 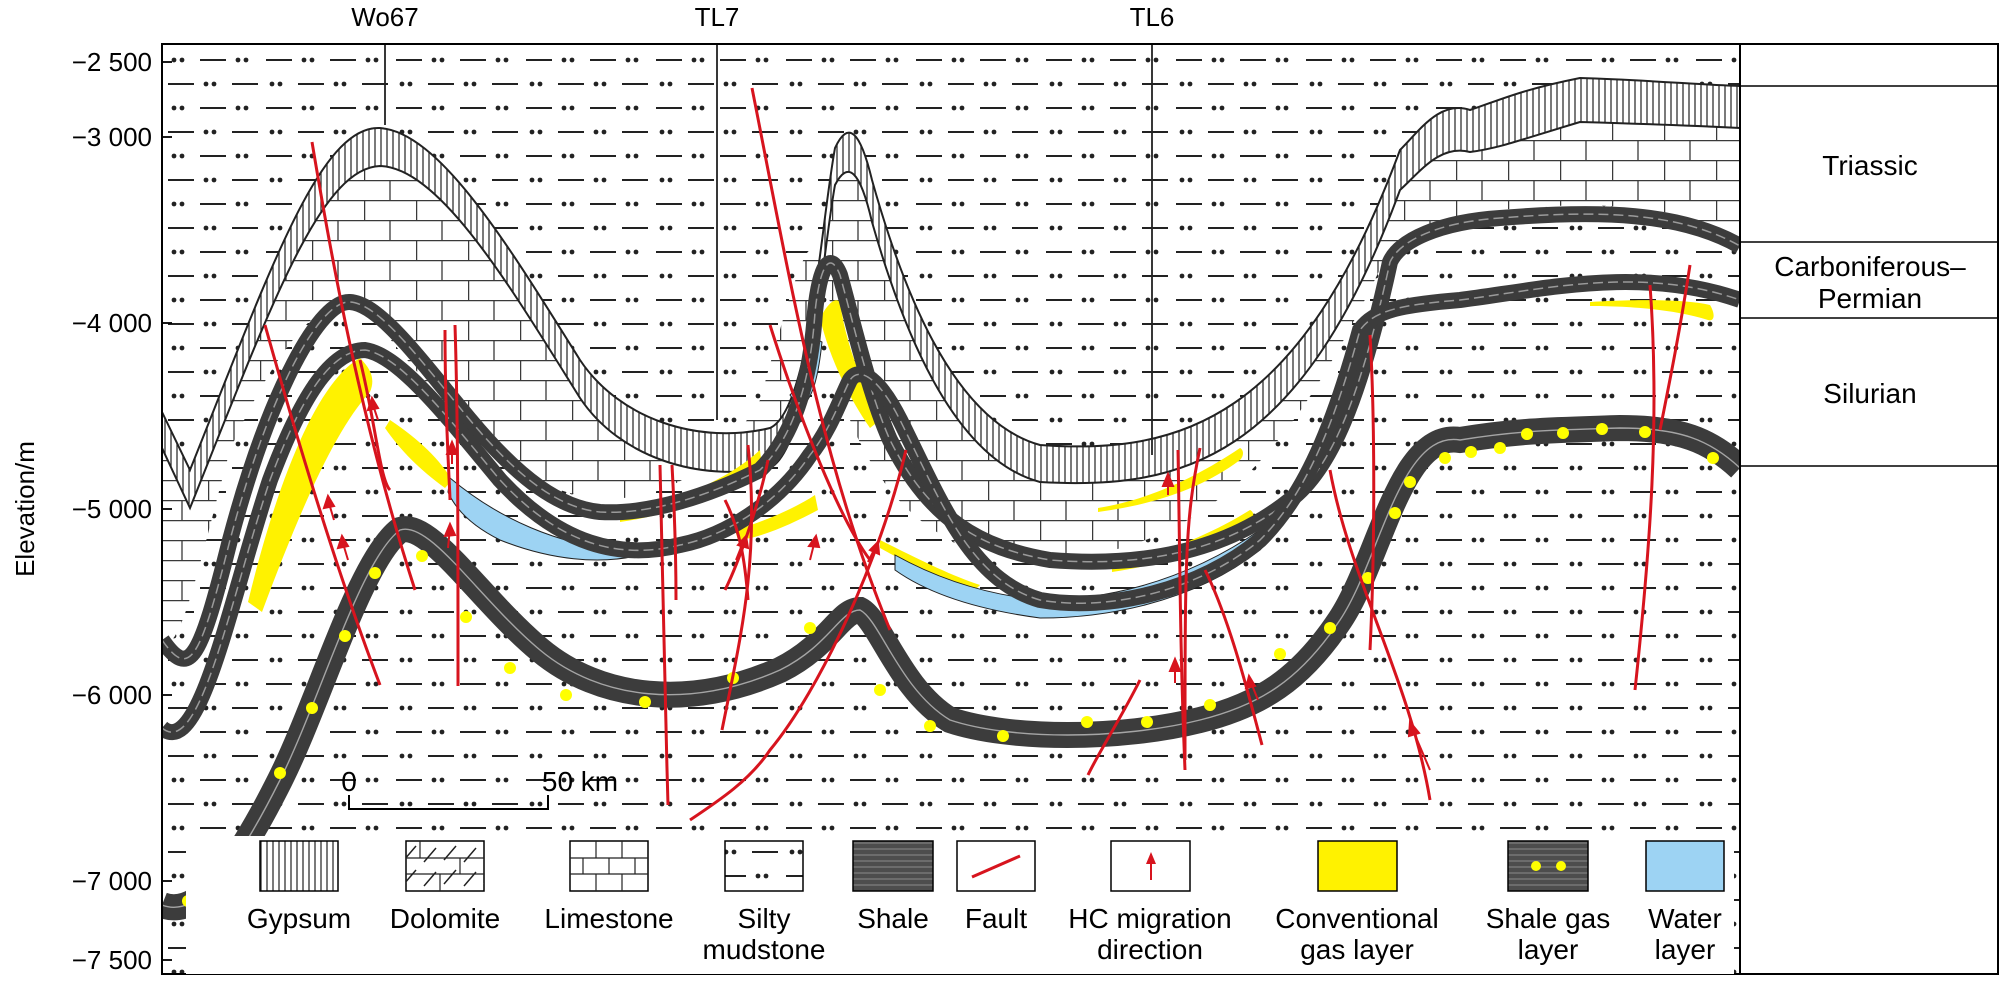 What do you see at coordinates (25, 509) in the screenshot?
I see `y-axis-label: Elevation/m` at bounding box center [25, 509].